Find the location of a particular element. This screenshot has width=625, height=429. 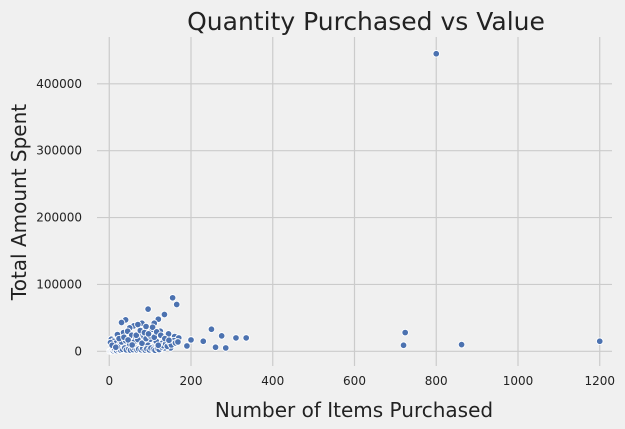

chart-title: Quantity Purchased vs Value is located at coordinates (366, 21).